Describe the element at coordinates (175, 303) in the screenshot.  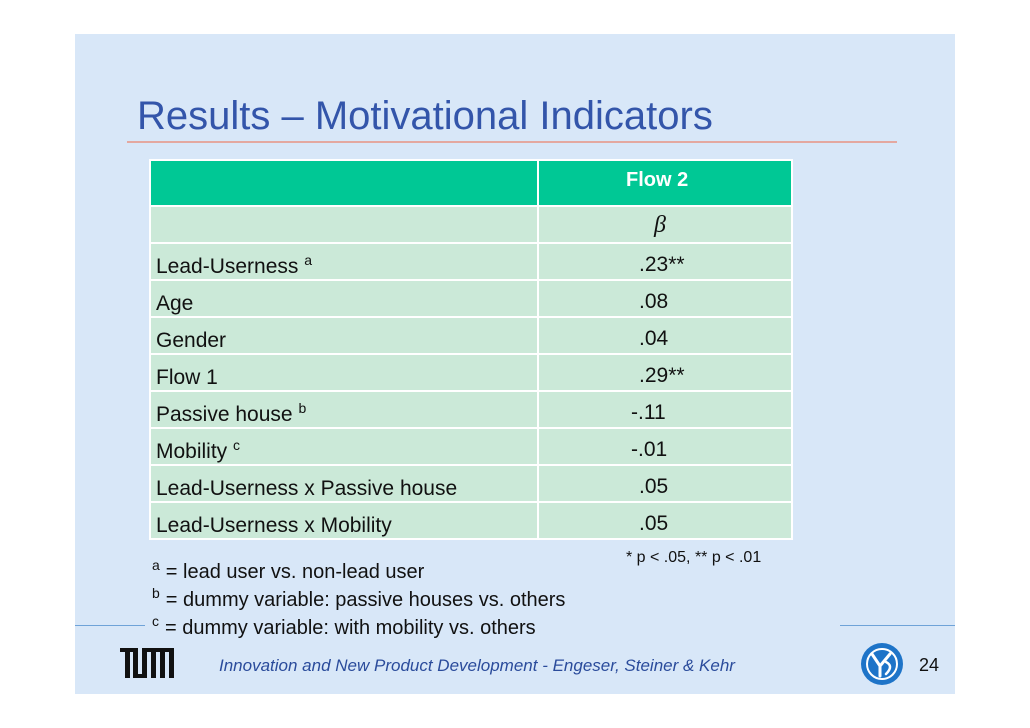
I see `row-label-text: Age` at that location.